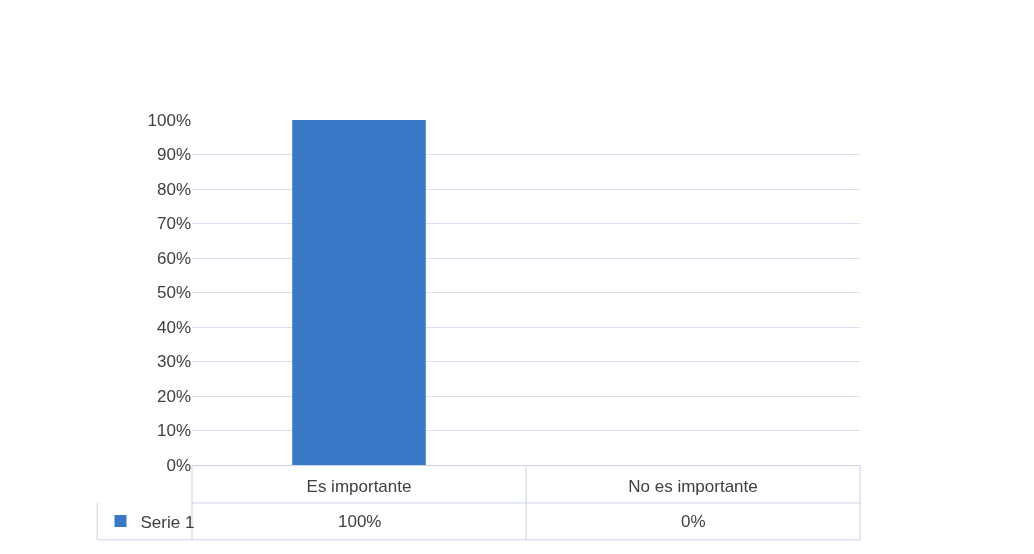  Describe the element at coordinates (360, 521) in the screenshot. I see `data-label: 100%` at that location.